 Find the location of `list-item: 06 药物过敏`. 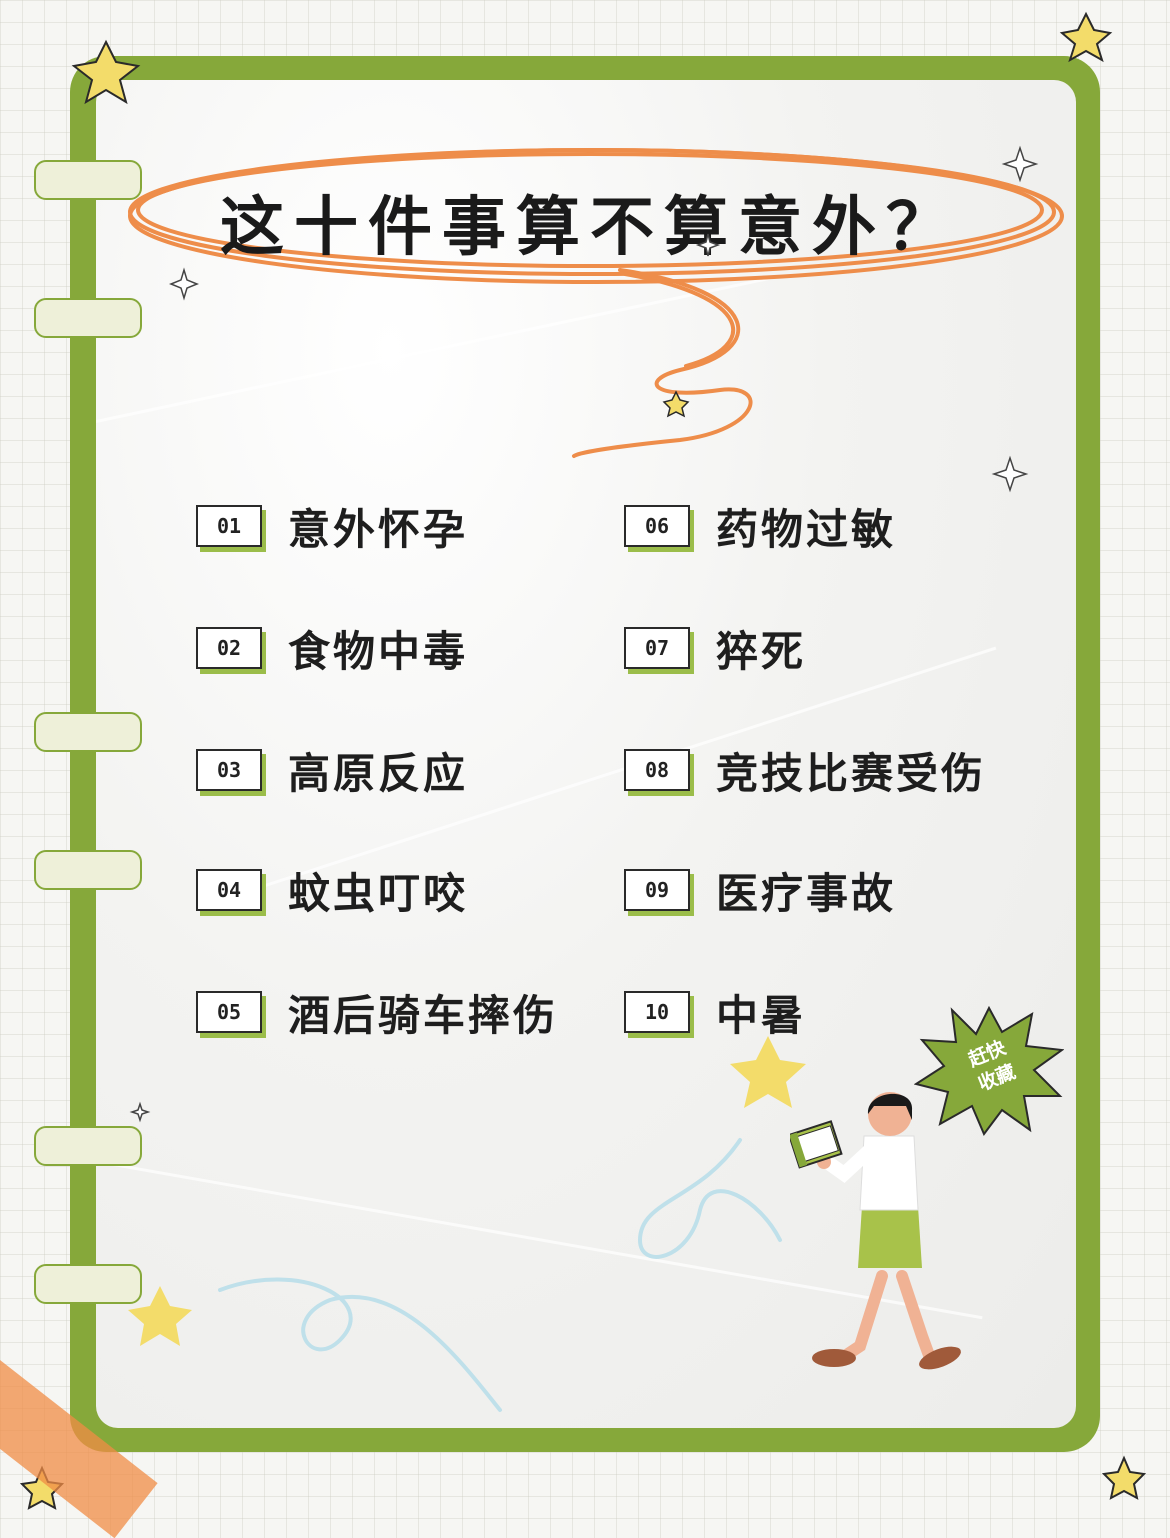

list-item: 06 药物过敏 is located at coordinates (760, 526).